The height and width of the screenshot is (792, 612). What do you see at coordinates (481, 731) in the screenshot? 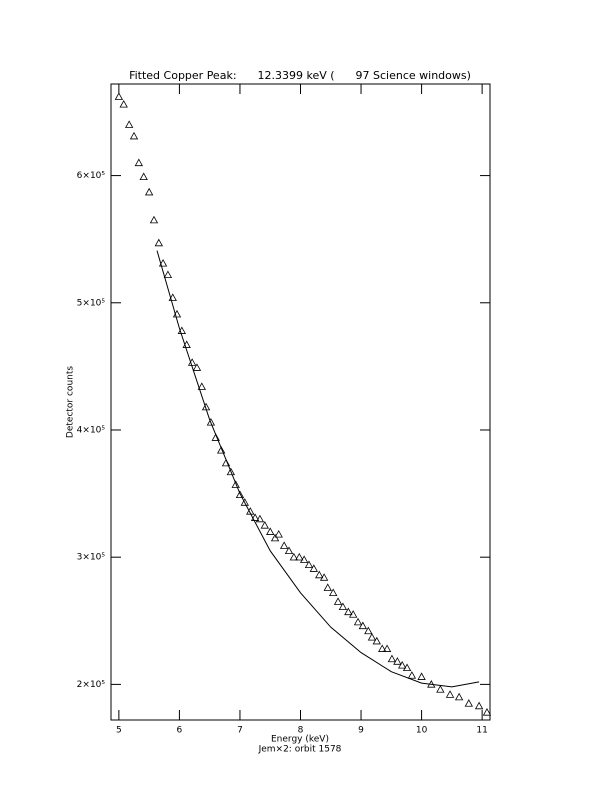
I see `x-tick-label: 11` at bounding box center [481, 731].